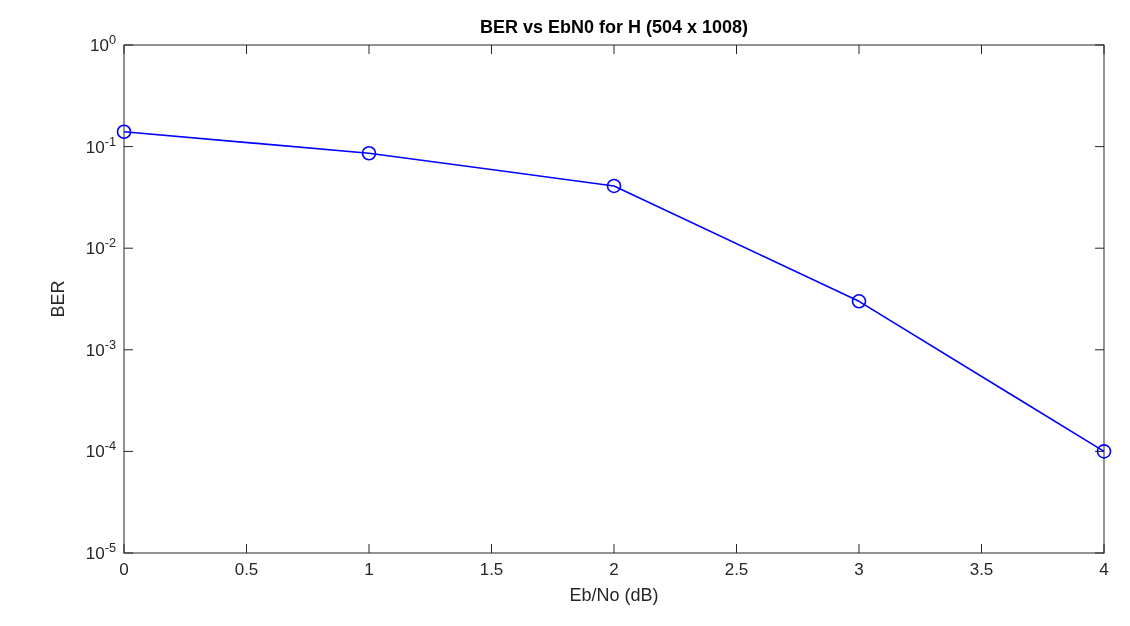 The height and width of the screenshot is (626, 1130). Describe the element at coordinates (859, 569) in the screenshot. I see `x-tick-label: 3` at that location.